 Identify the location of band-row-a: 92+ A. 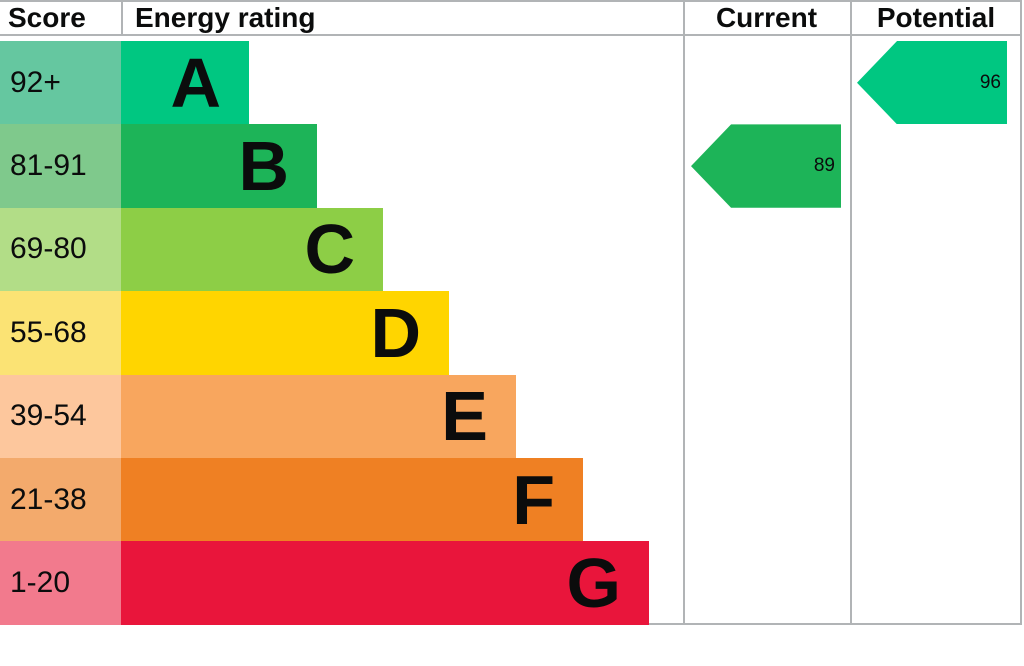
(324, 83).